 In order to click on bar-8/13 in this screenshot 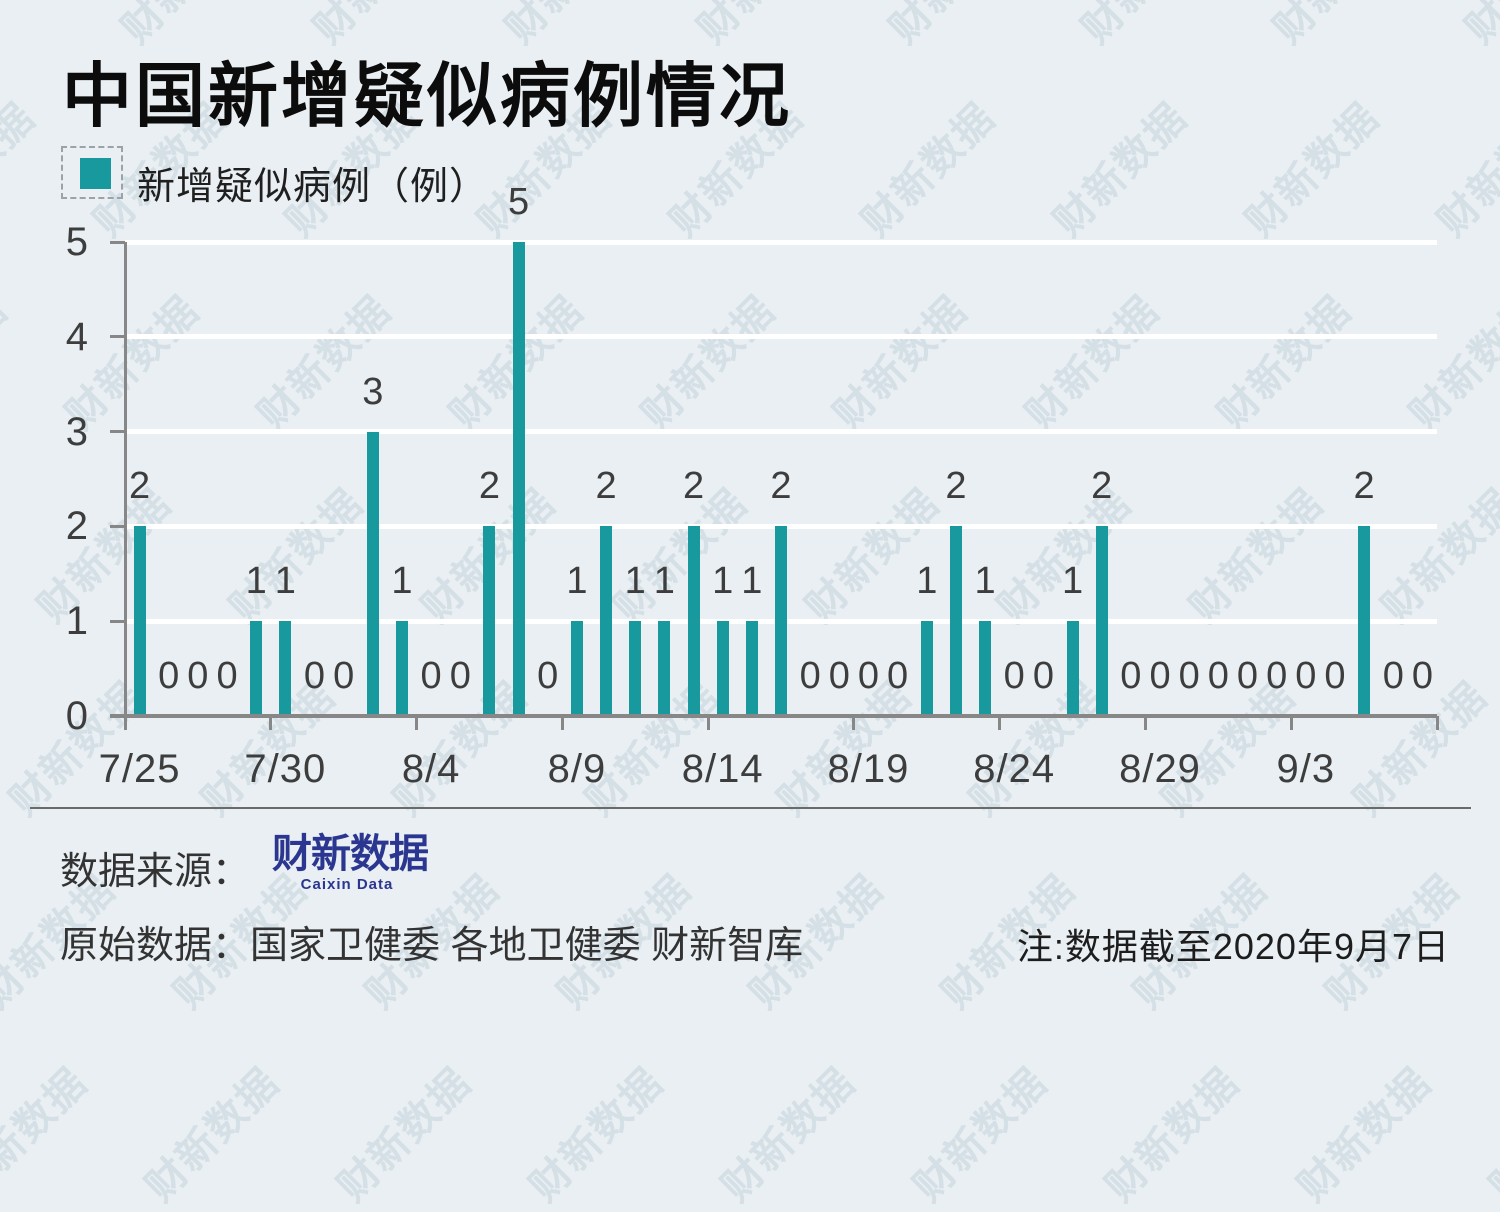, I will do `click(693, 621)`.